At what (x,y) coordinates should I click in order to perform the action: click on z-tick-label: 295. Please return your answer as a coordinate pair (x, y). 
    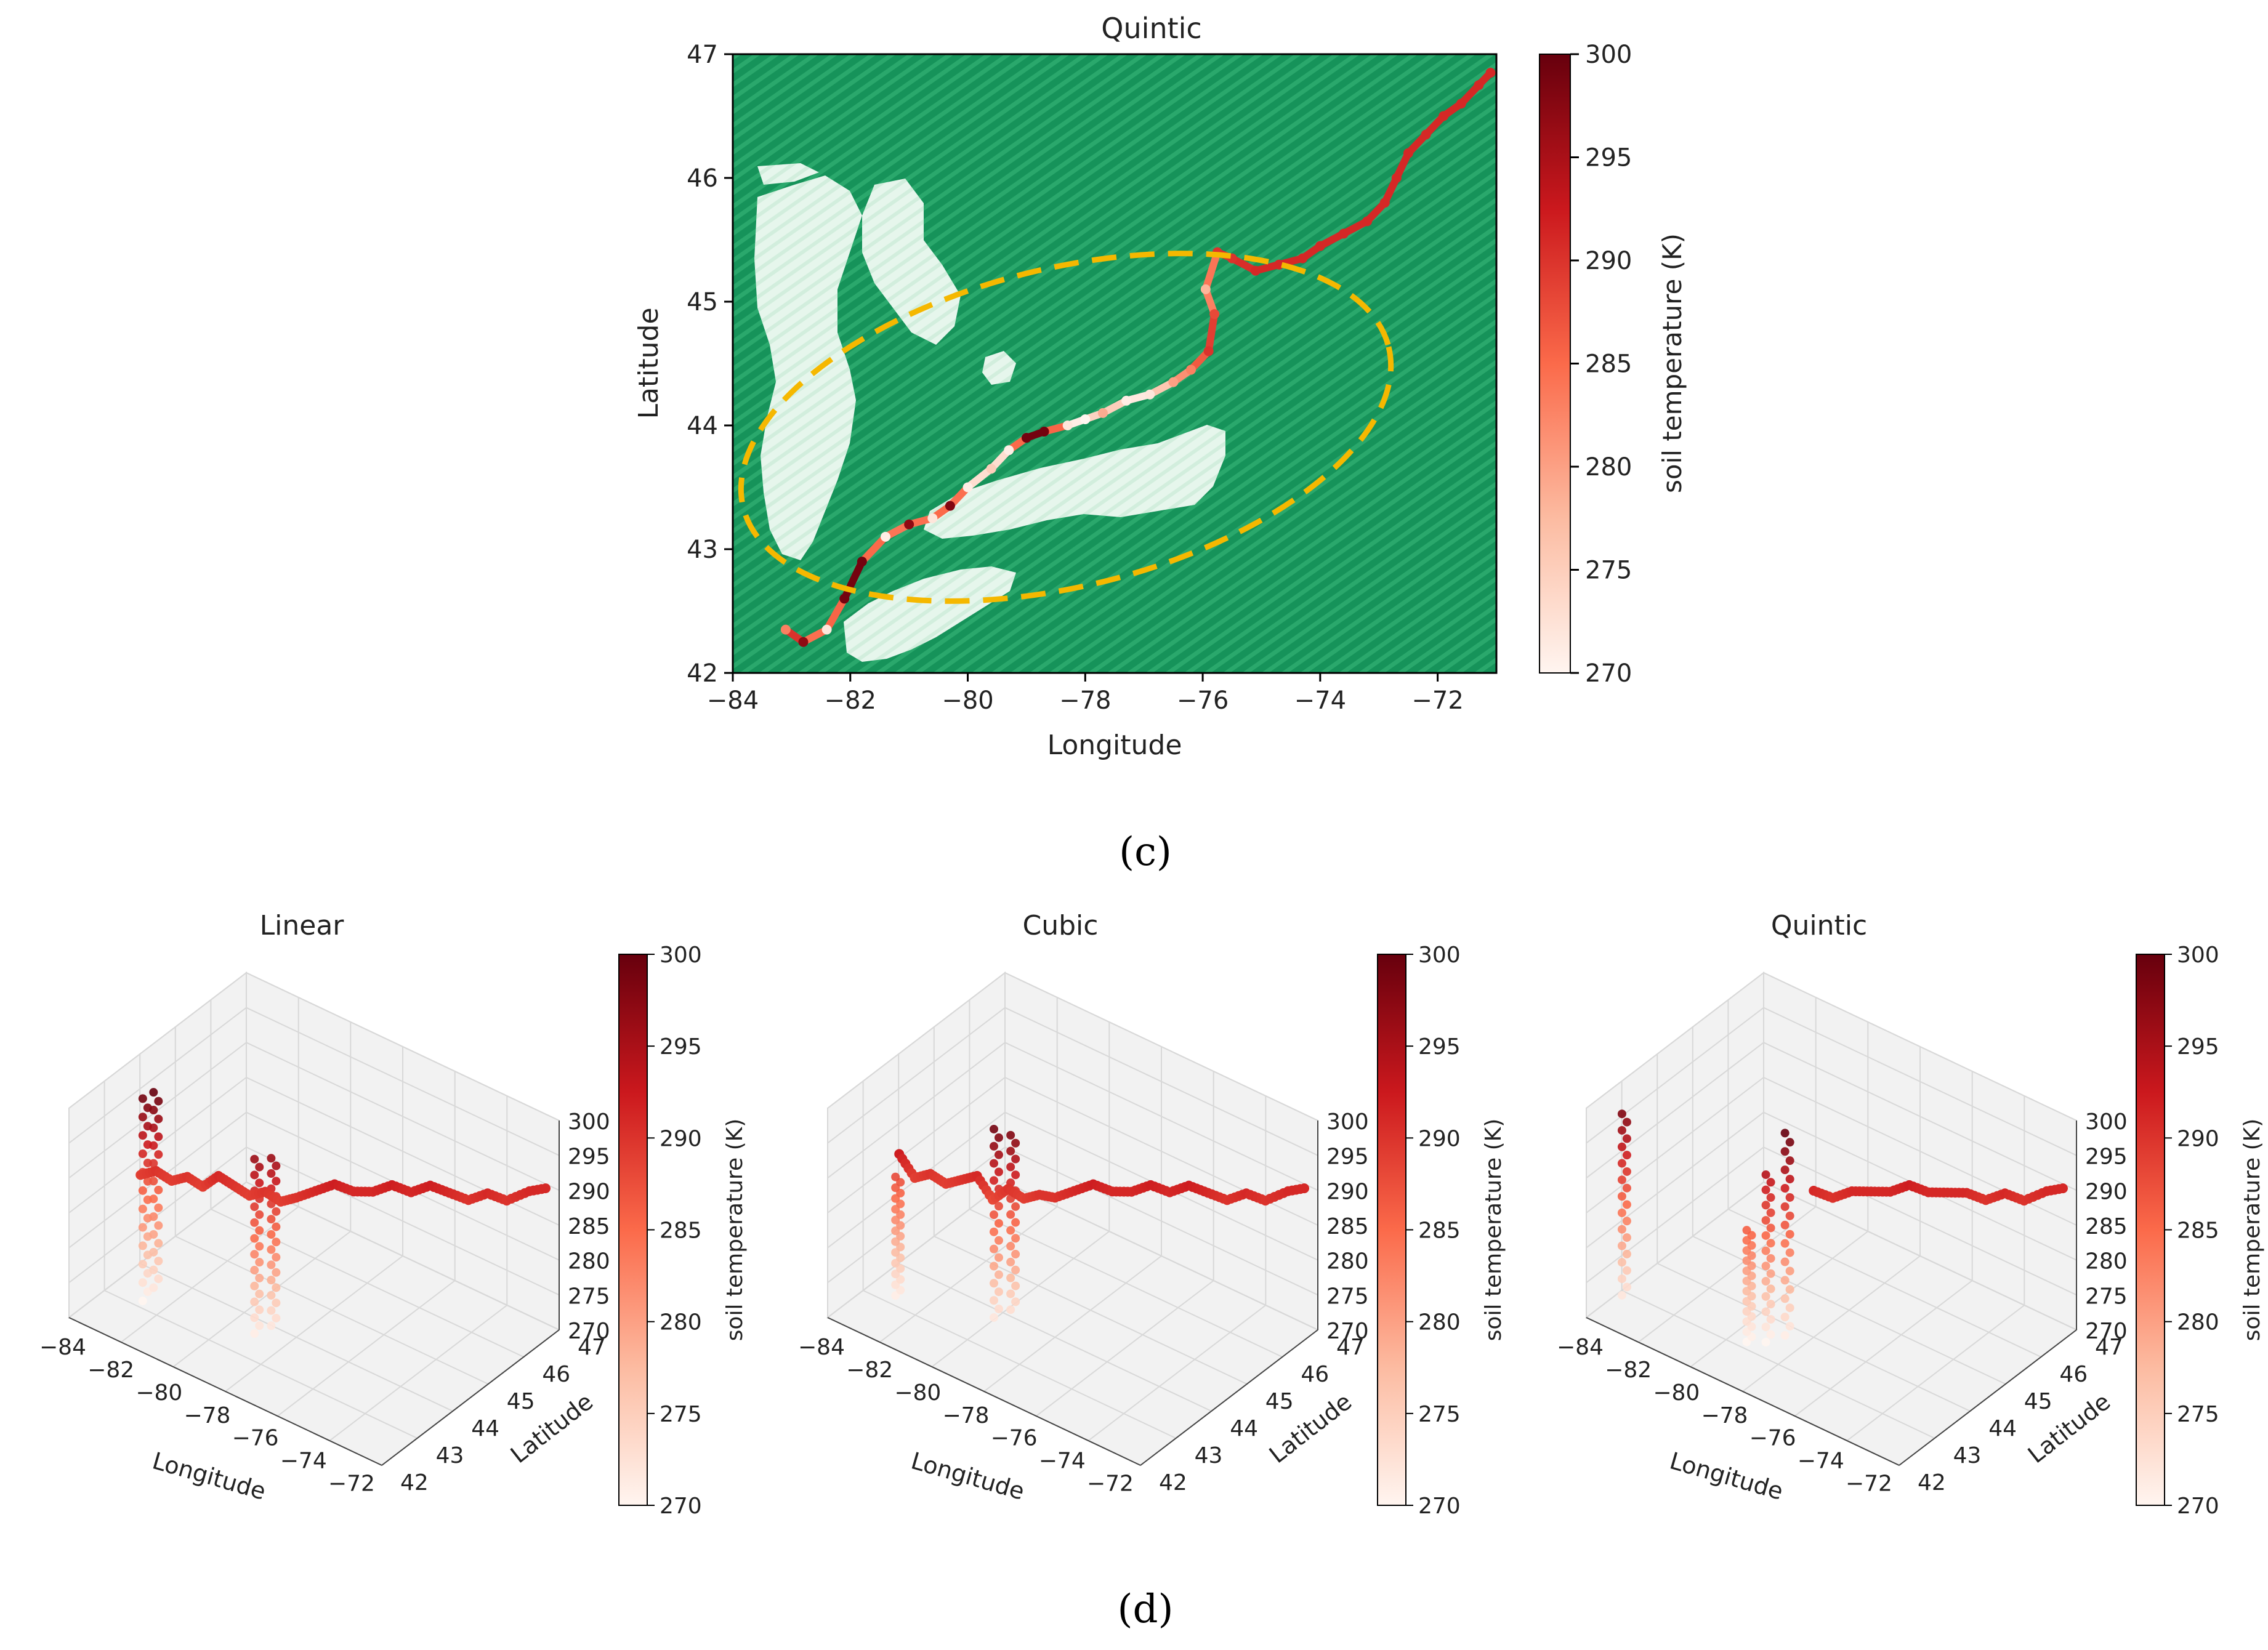
    Looking at the image, I should click on (1348, 1157).